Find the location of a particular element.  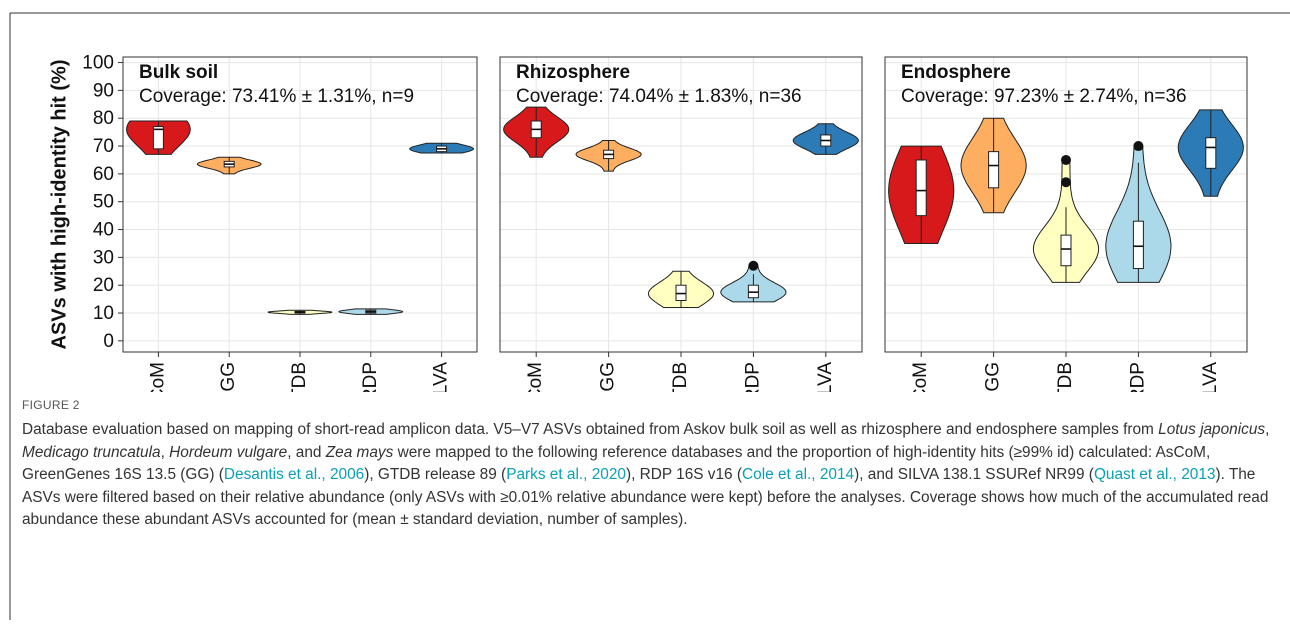

y-tick-label: 100 is located at coordinates (98, 63).